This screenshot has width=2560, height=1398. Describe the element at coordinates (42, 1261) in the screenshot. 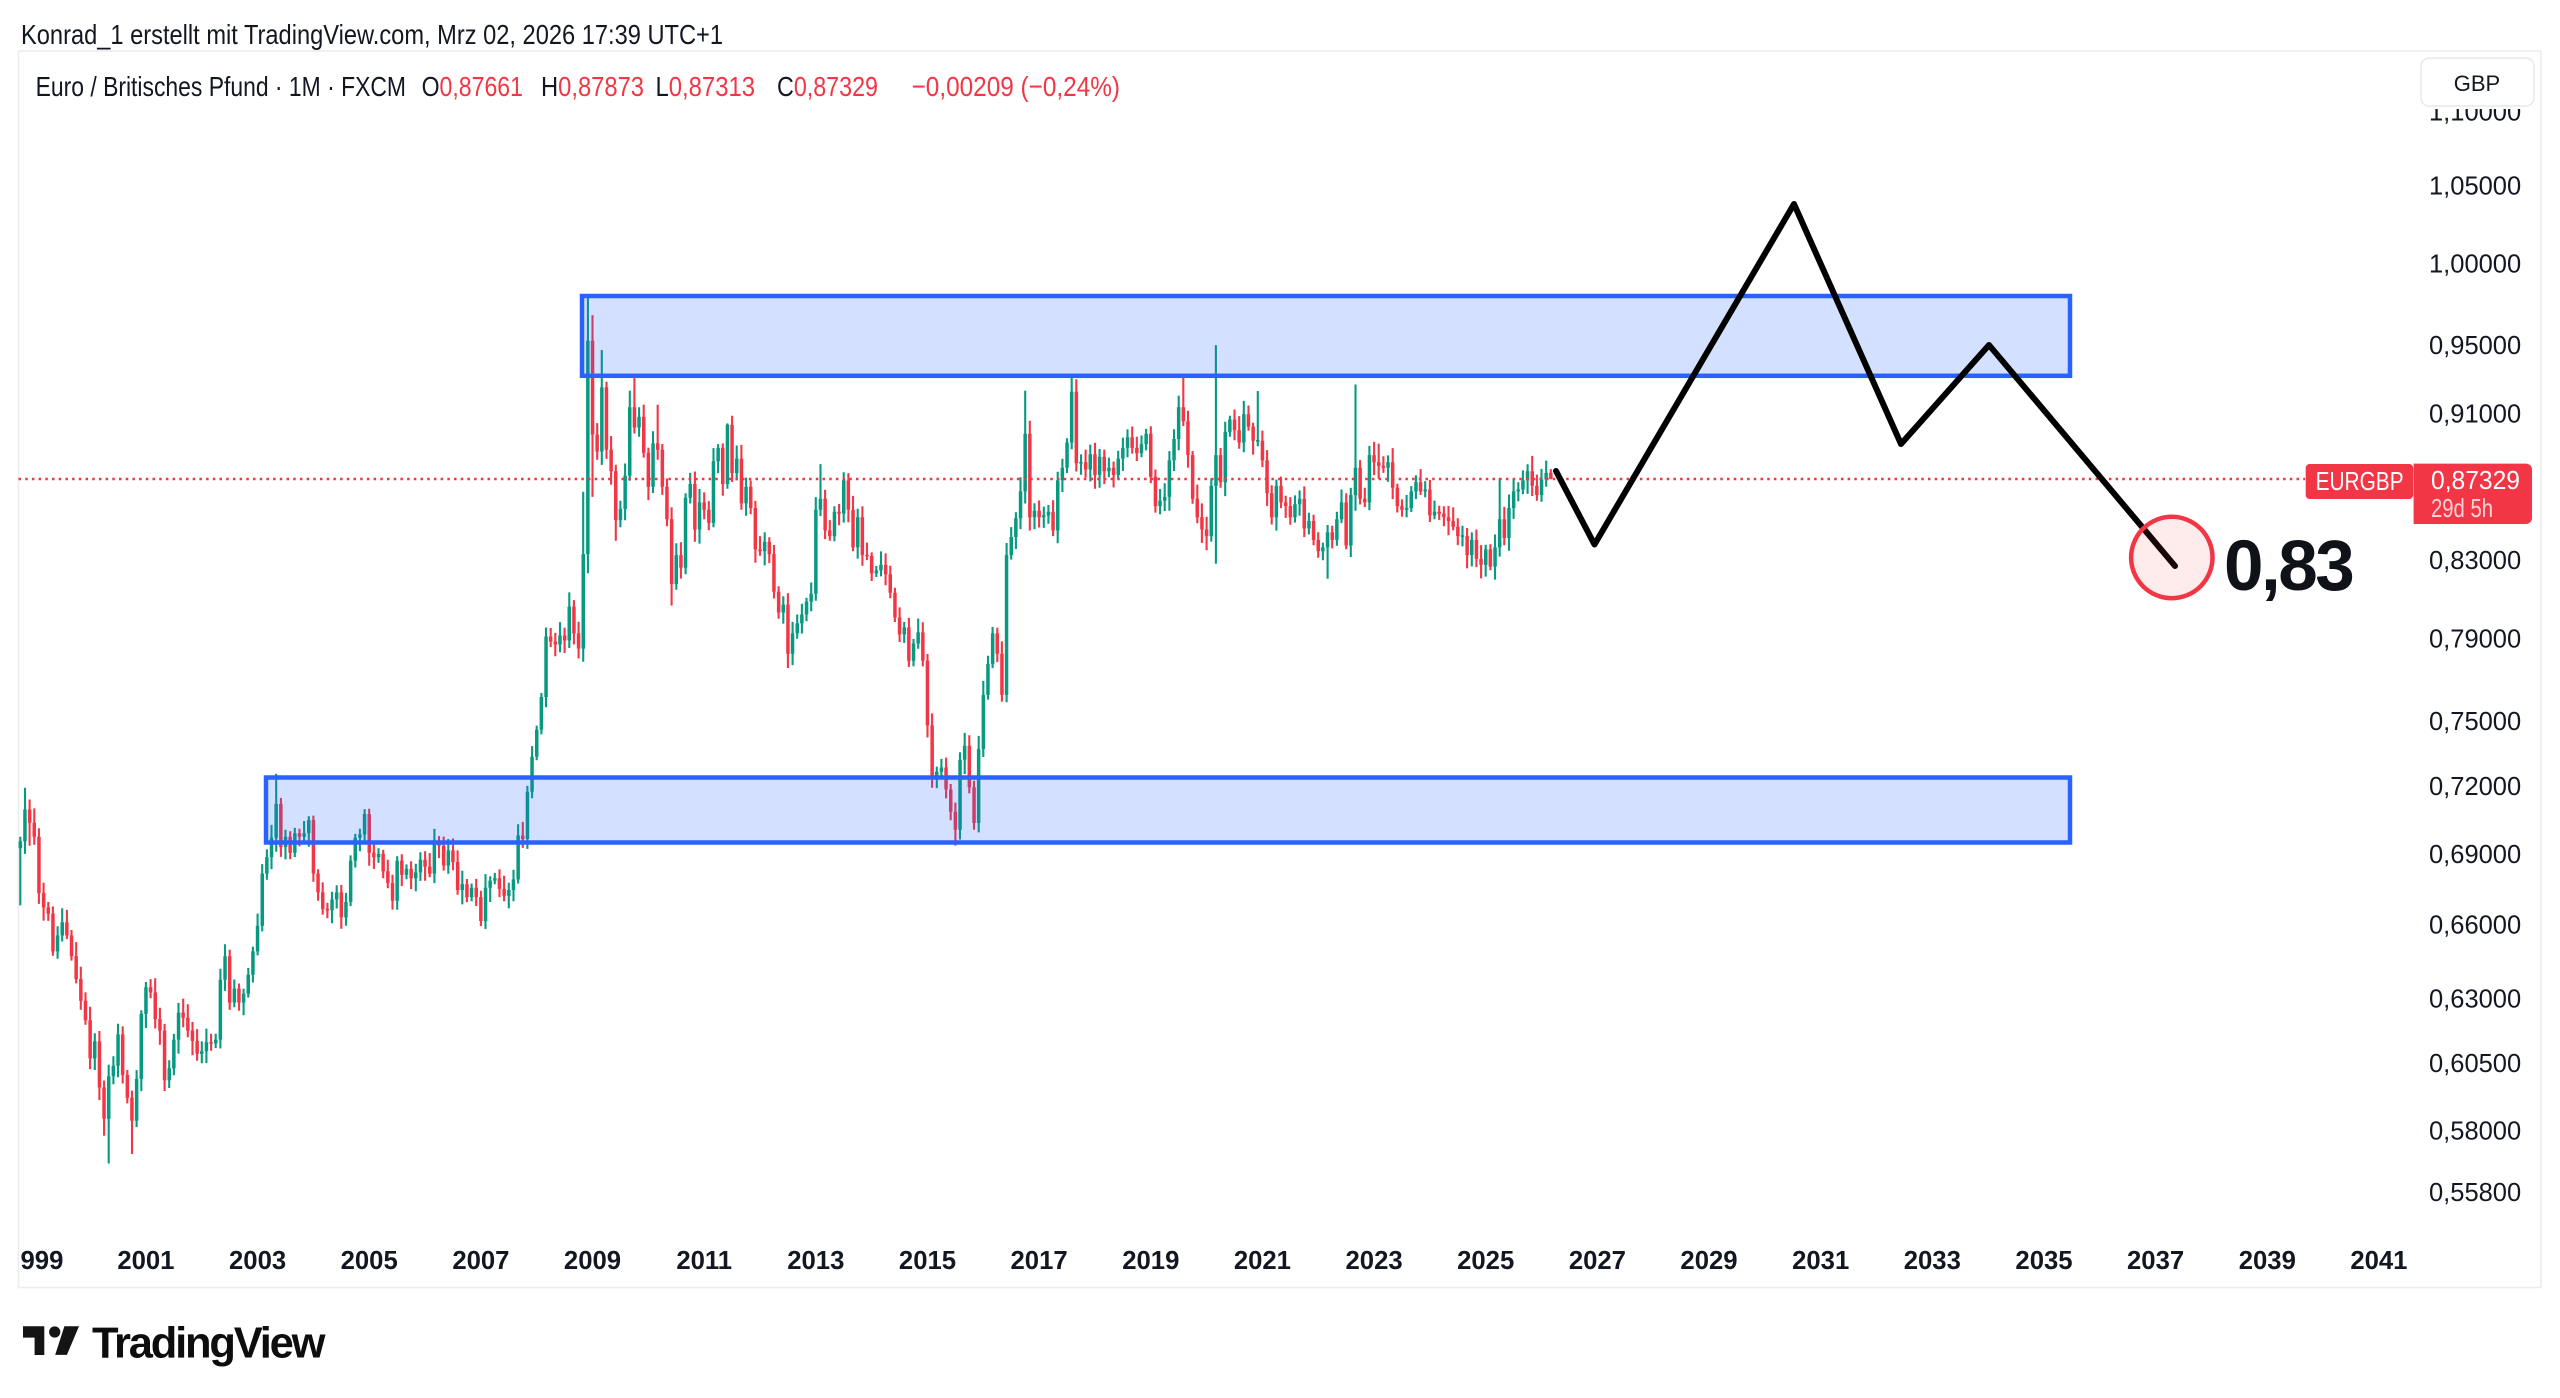

I see `svg-text: 999` at that location.